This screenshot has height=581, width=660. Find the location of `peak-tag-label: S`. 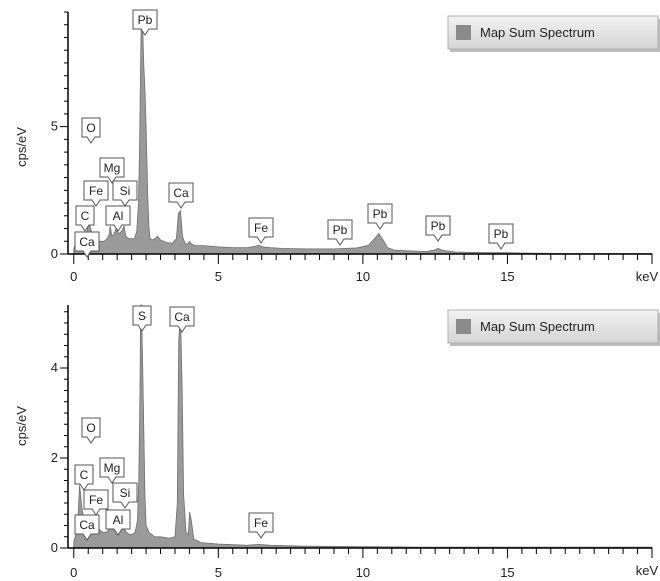

peak-tag-label: S is located at coordinates (142, 316).